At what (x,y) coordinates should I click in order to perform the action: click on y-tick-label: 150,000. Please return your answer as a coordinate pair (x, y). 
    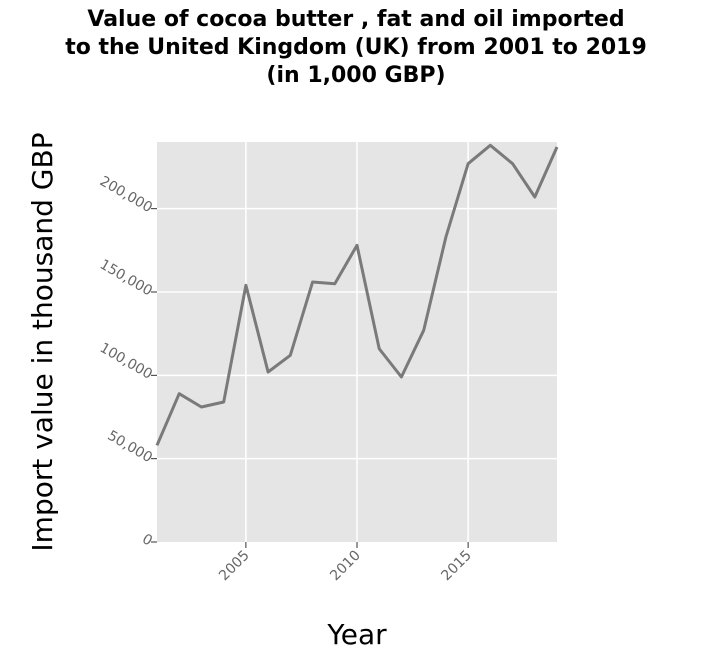
    Looking at the image, I should click on (126, 278).